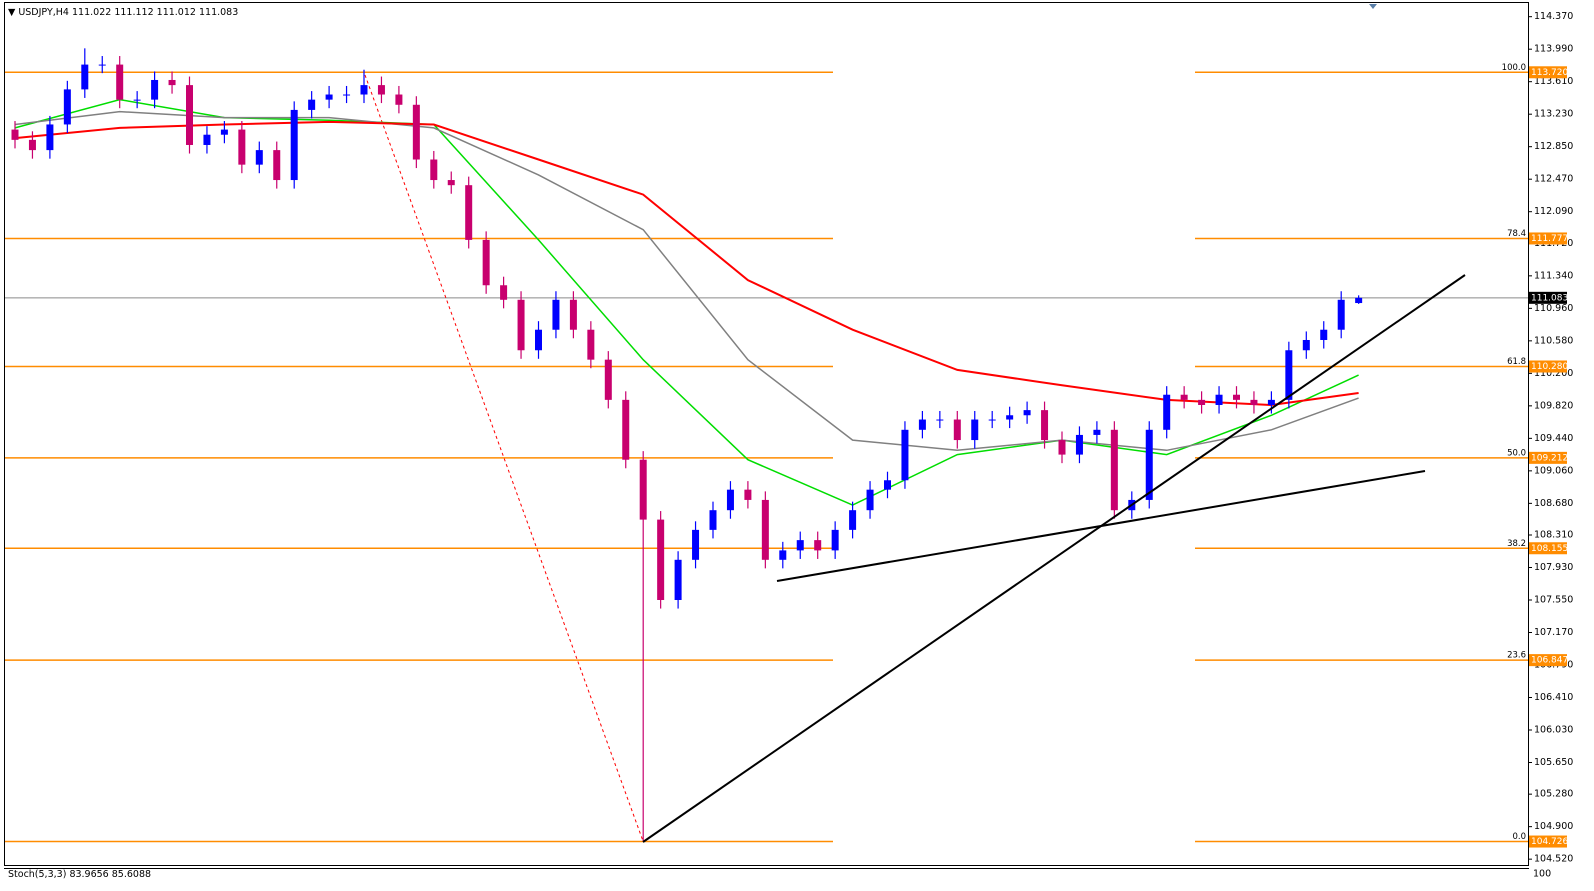 Image resolution: width=1594 pixels, height=891 pixels. I want to click on trend-line, so click(1101, 526).